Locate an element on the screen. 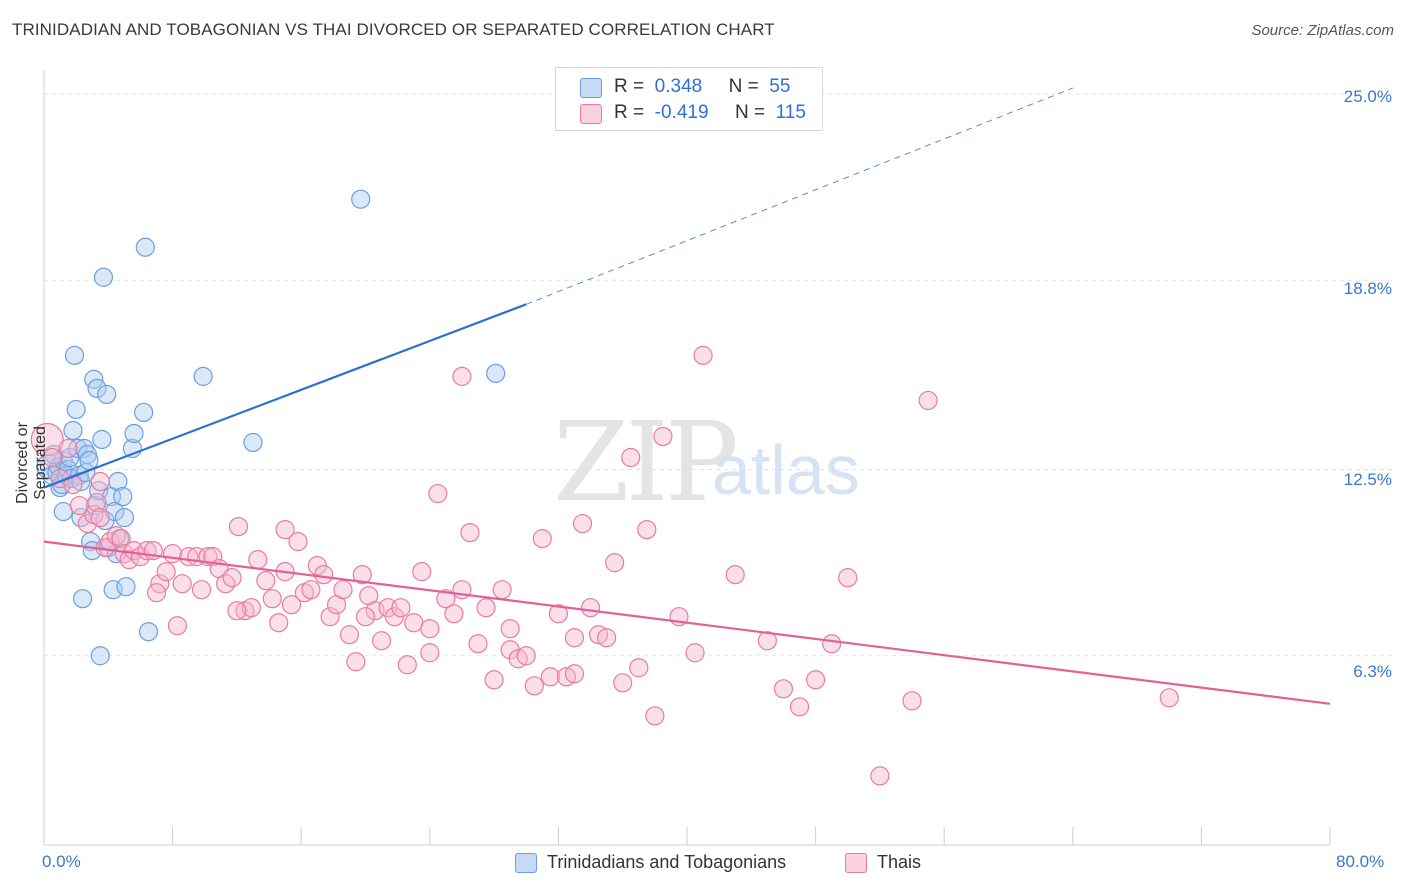 The image size is (1406, 892). legend-label: Thais is located at coordinates (899, 862).